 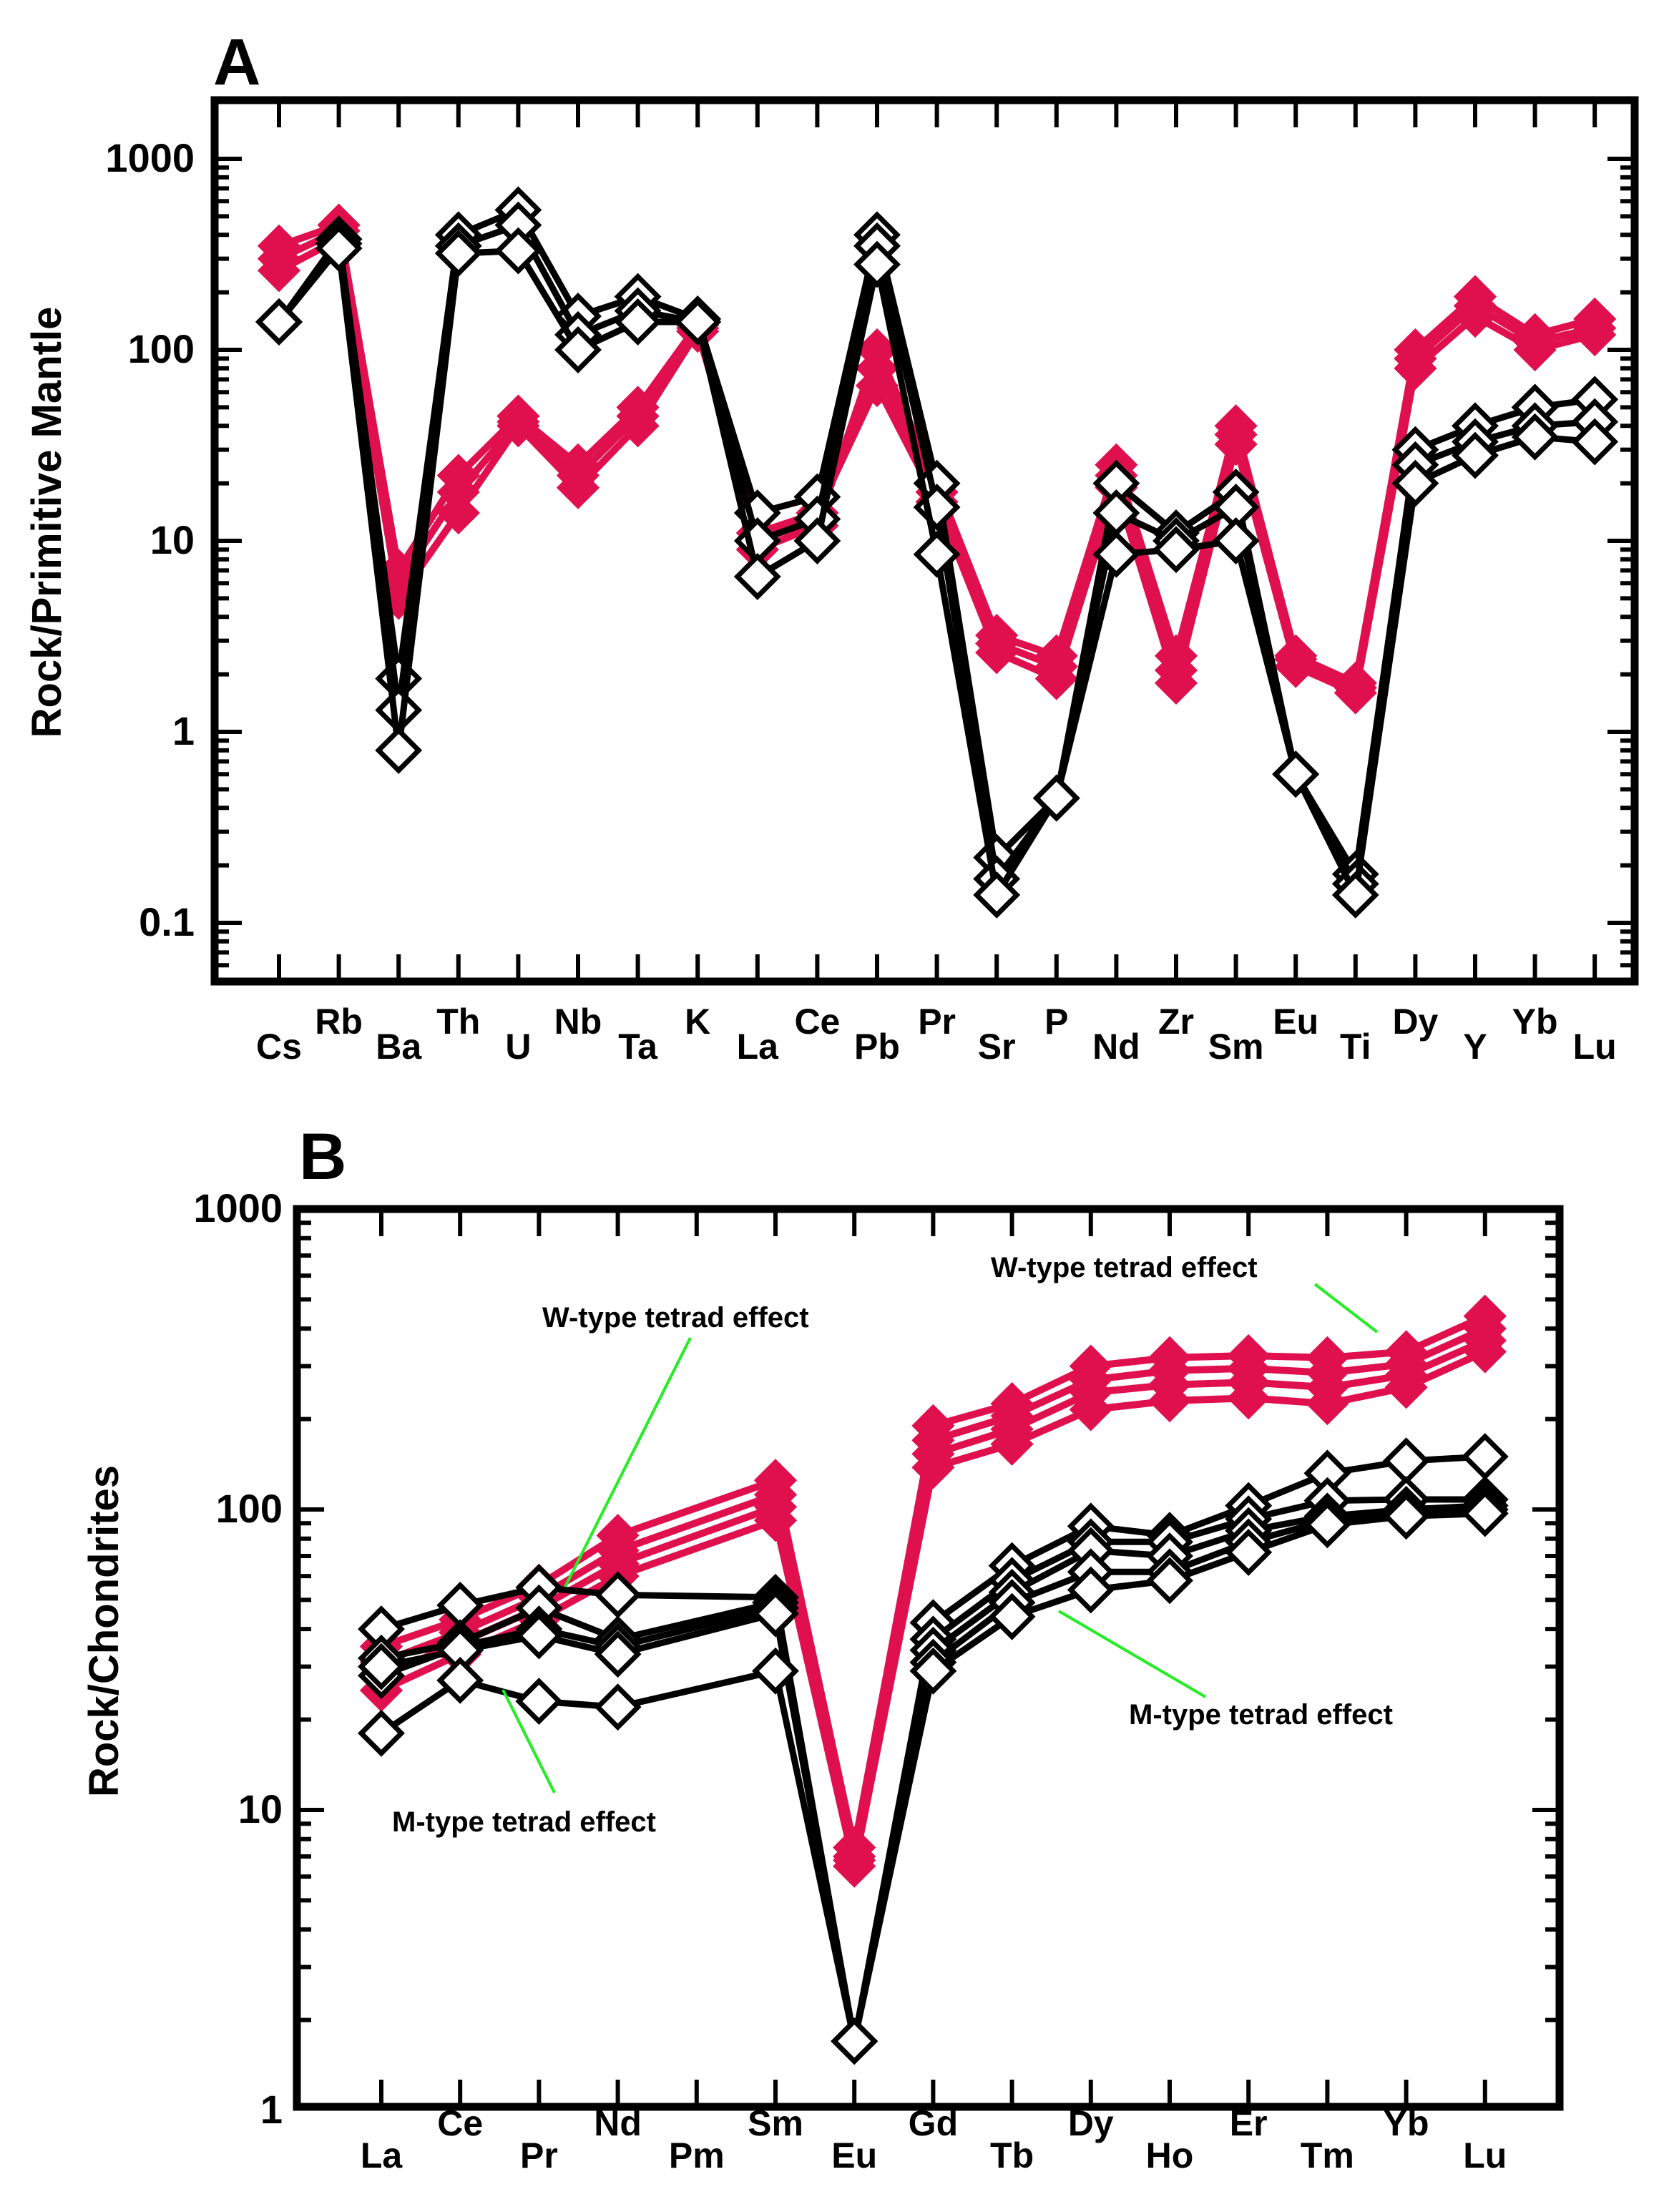 What do you see at coordinates (339, 1022) in the screenshot?
I see `x-tick-label-rb: Rb` at bounding box center [339, 1022].